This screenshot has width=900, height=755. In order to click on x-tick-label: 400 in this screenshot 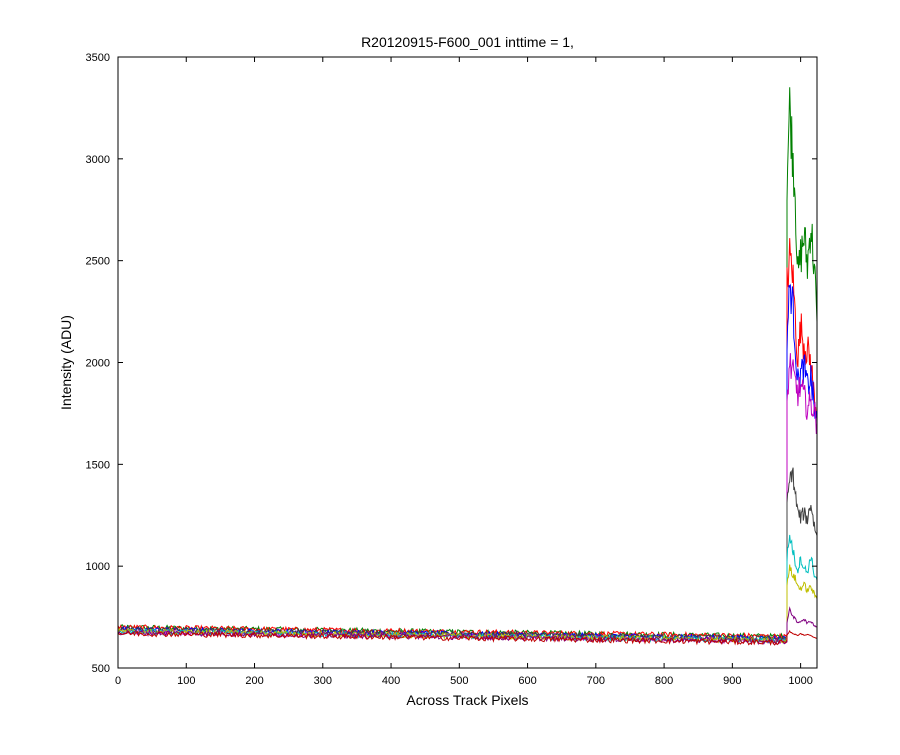, I will do `click(391, 681)`.